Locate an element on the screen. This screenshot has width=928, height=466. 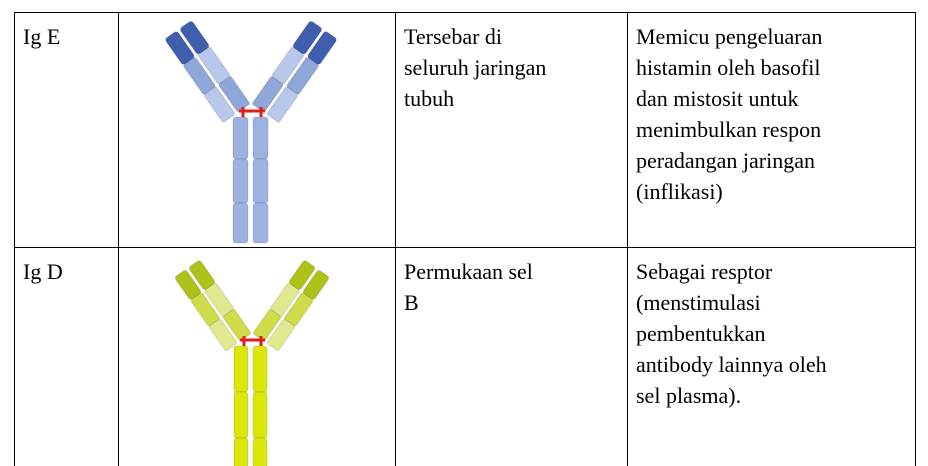
cell: Ig D is located at coordinates (67, 357).